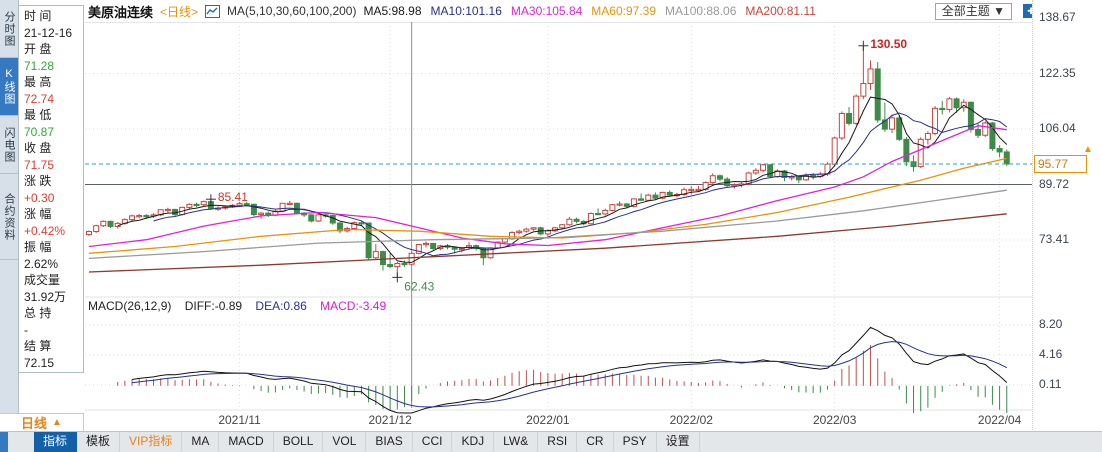 The width and height of the screenshot is (1102, 452). I want to click on panel-row-value: 2.62%, so click(41, 263).